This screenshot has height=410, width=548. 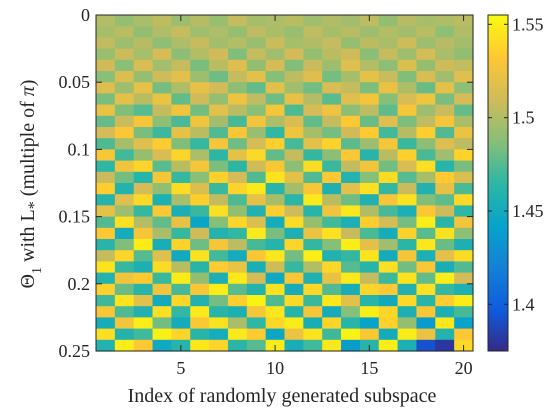 What do you see at coordinates (528, 24) in the screenshot?
I see `colorbar-tick-label: 1.55` at bounding box center [528, 24].